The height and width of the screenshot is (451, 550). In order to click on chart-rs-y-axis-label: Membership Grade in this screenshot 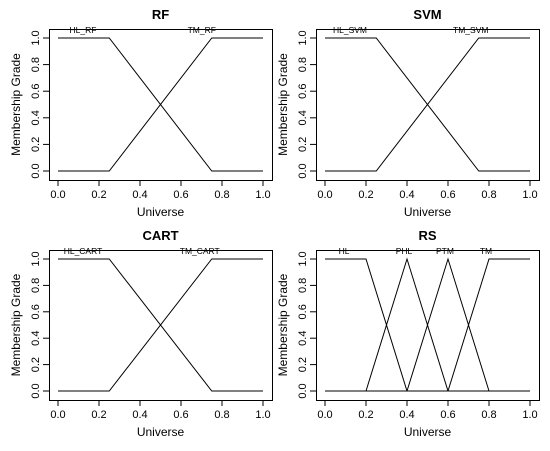, I will do `click(283, 324)`.